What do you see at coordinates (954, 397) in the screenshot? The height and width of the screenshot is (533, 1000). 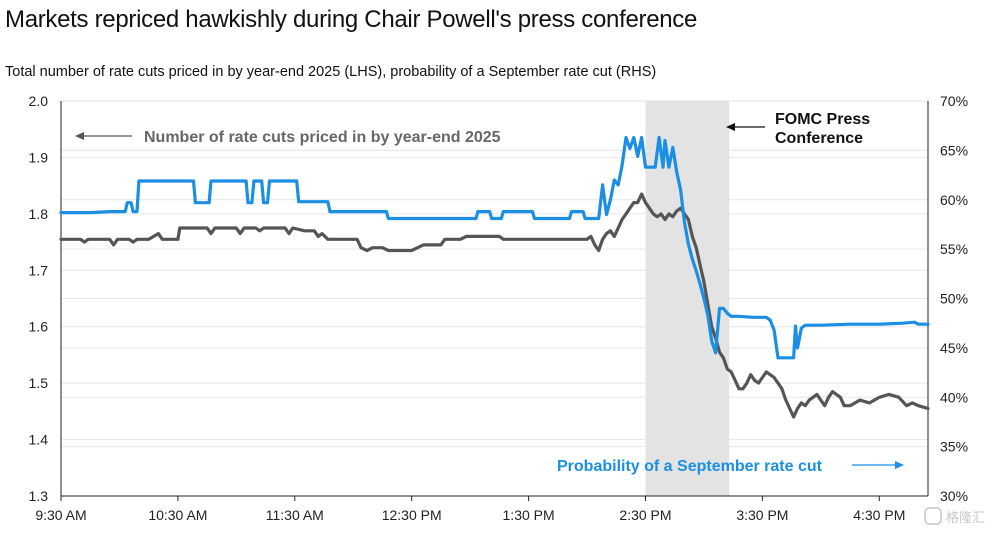 I see `y-right-tick-label: 40%` at bounding box center [954, 397].